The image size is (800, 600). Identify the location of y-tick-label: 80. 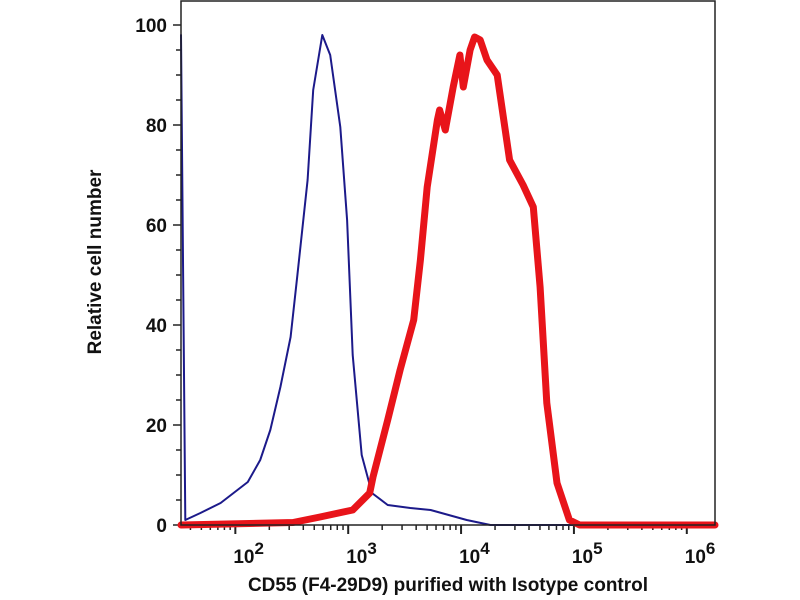
(156, 126).